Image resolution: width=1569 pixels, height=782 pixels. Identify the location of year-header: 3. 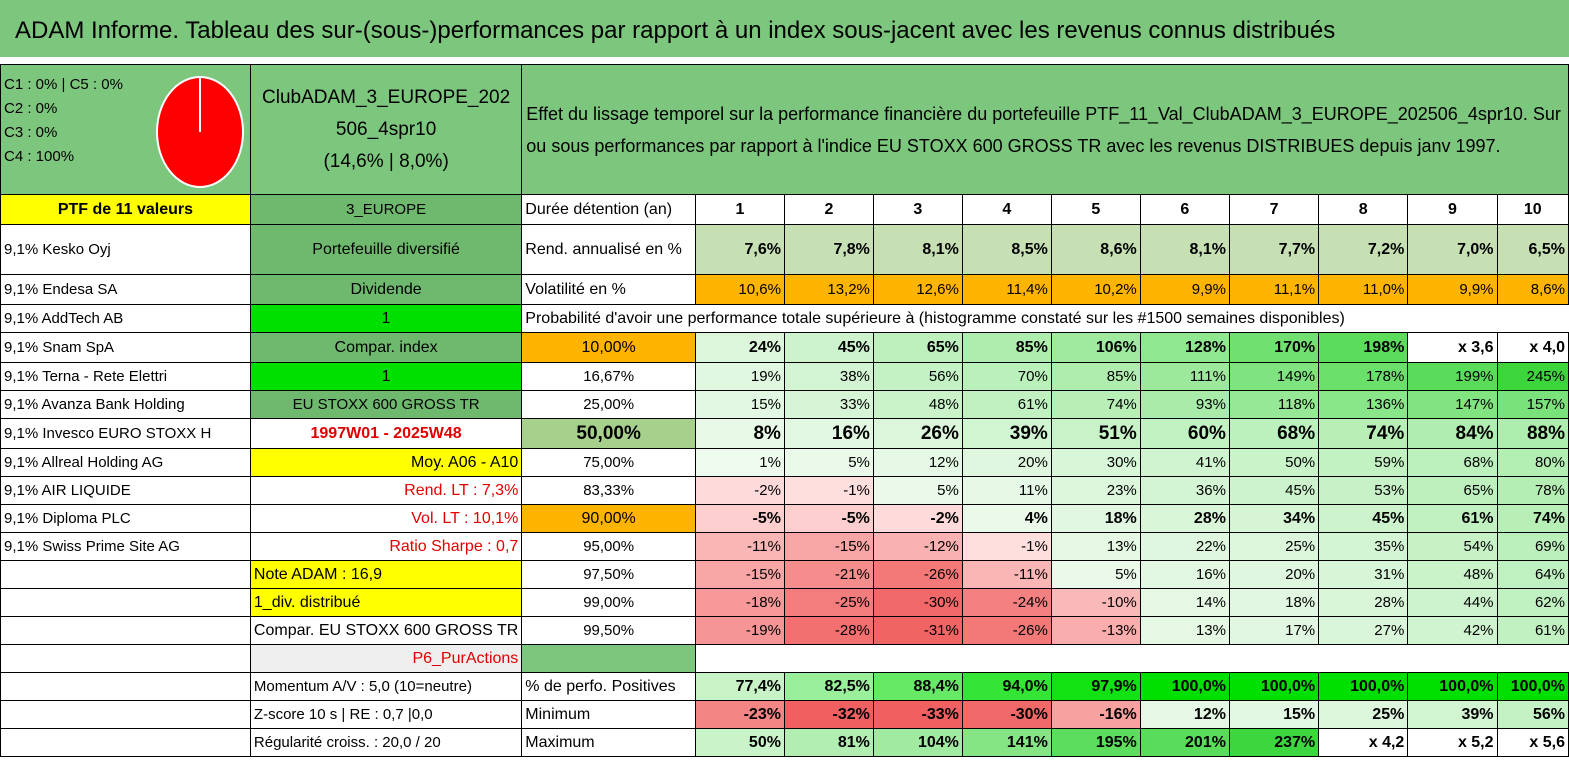
(917, 209).